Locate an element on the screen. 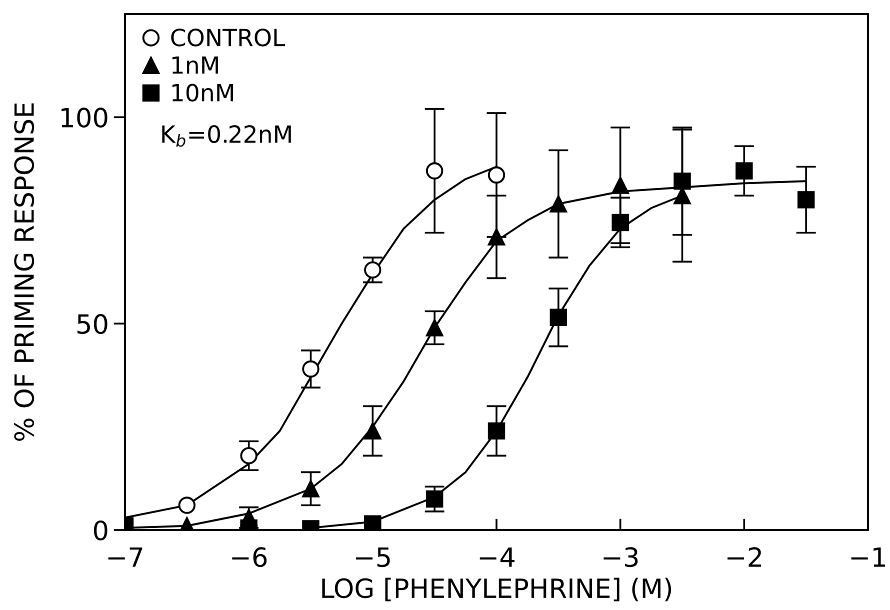 This screenshot has height=610, width=890. x-tick-label: −2 is located at coordinates (744, 557).